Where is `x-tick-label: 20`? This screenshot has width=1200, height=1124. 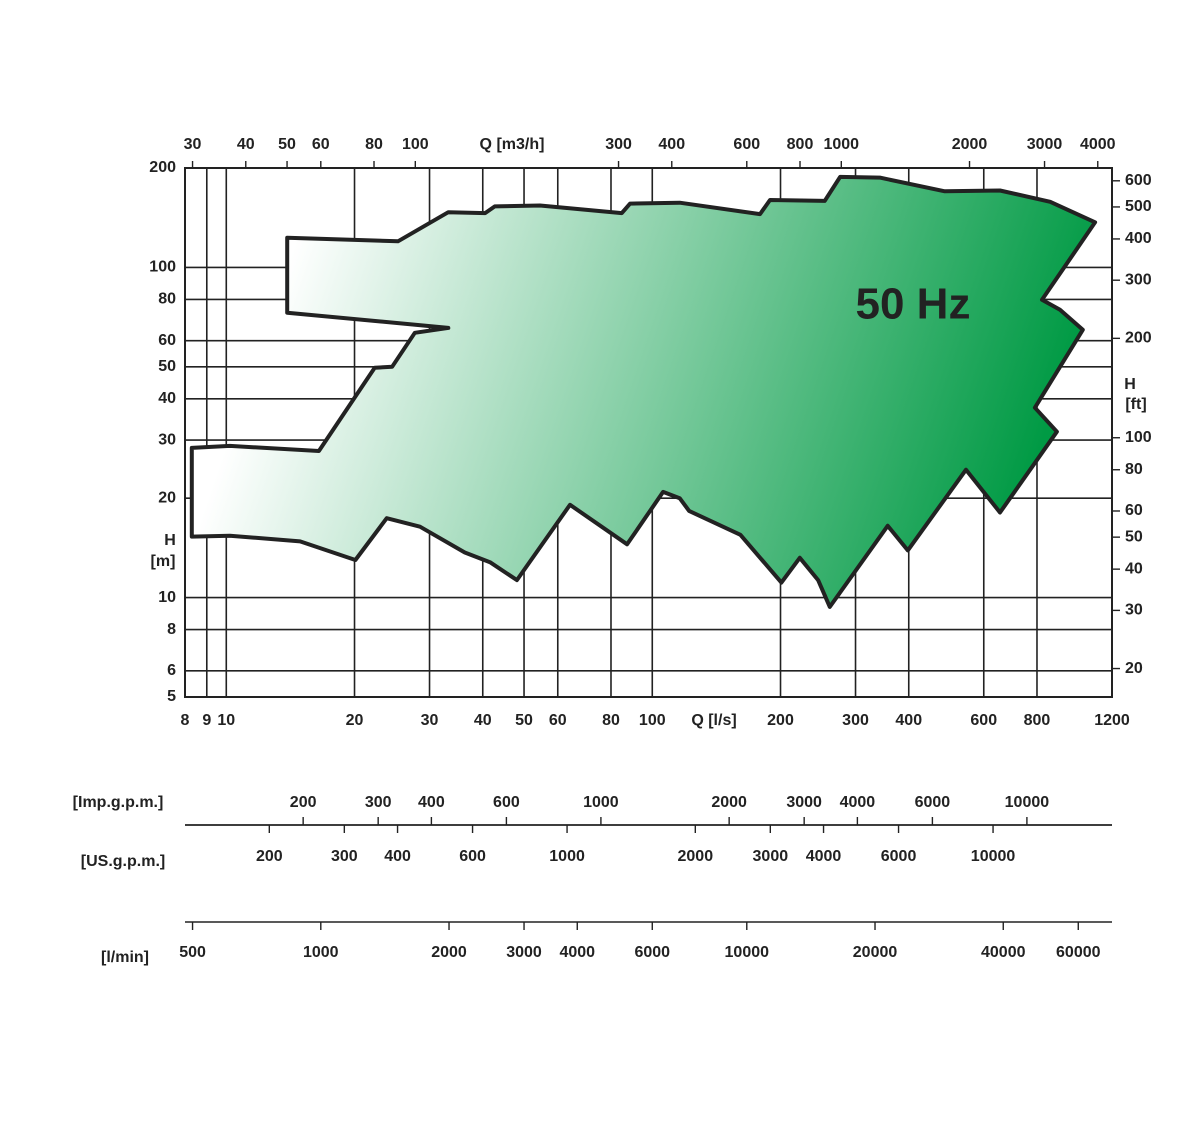 x-tick-label: 20 is located at coordinates (355, 720).